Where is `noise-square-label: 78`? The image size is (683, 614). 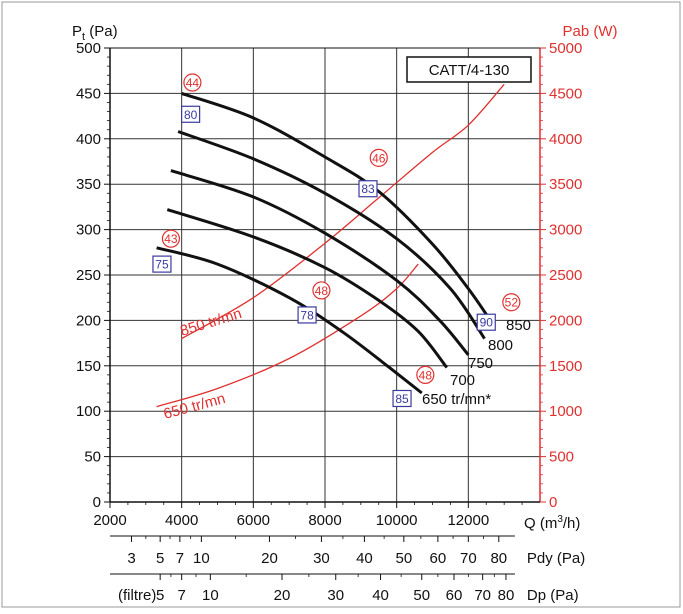
noise-square-label: 78 is located at coordinates (307, 315).